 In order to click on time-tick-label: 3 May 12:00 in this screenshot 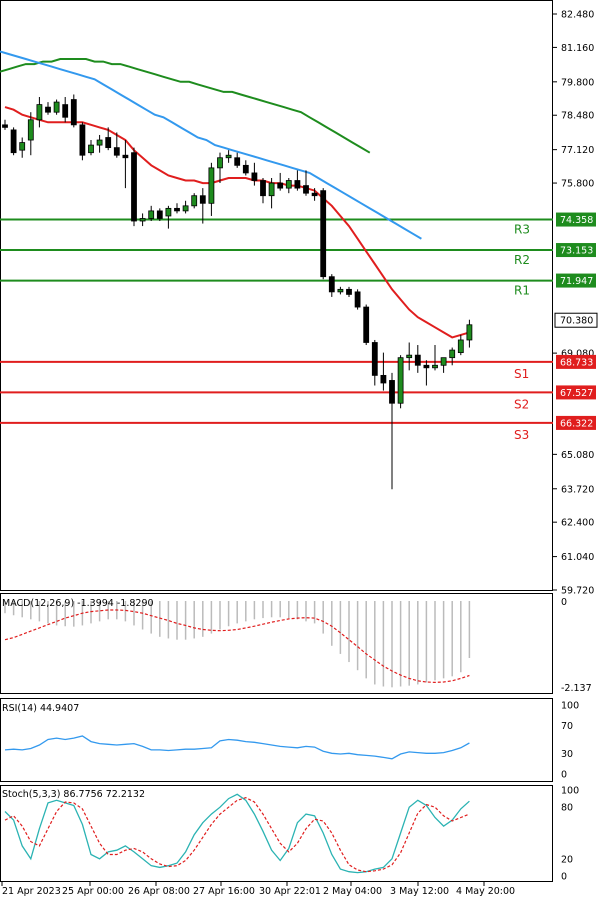, I will do `click(419, 891)`.